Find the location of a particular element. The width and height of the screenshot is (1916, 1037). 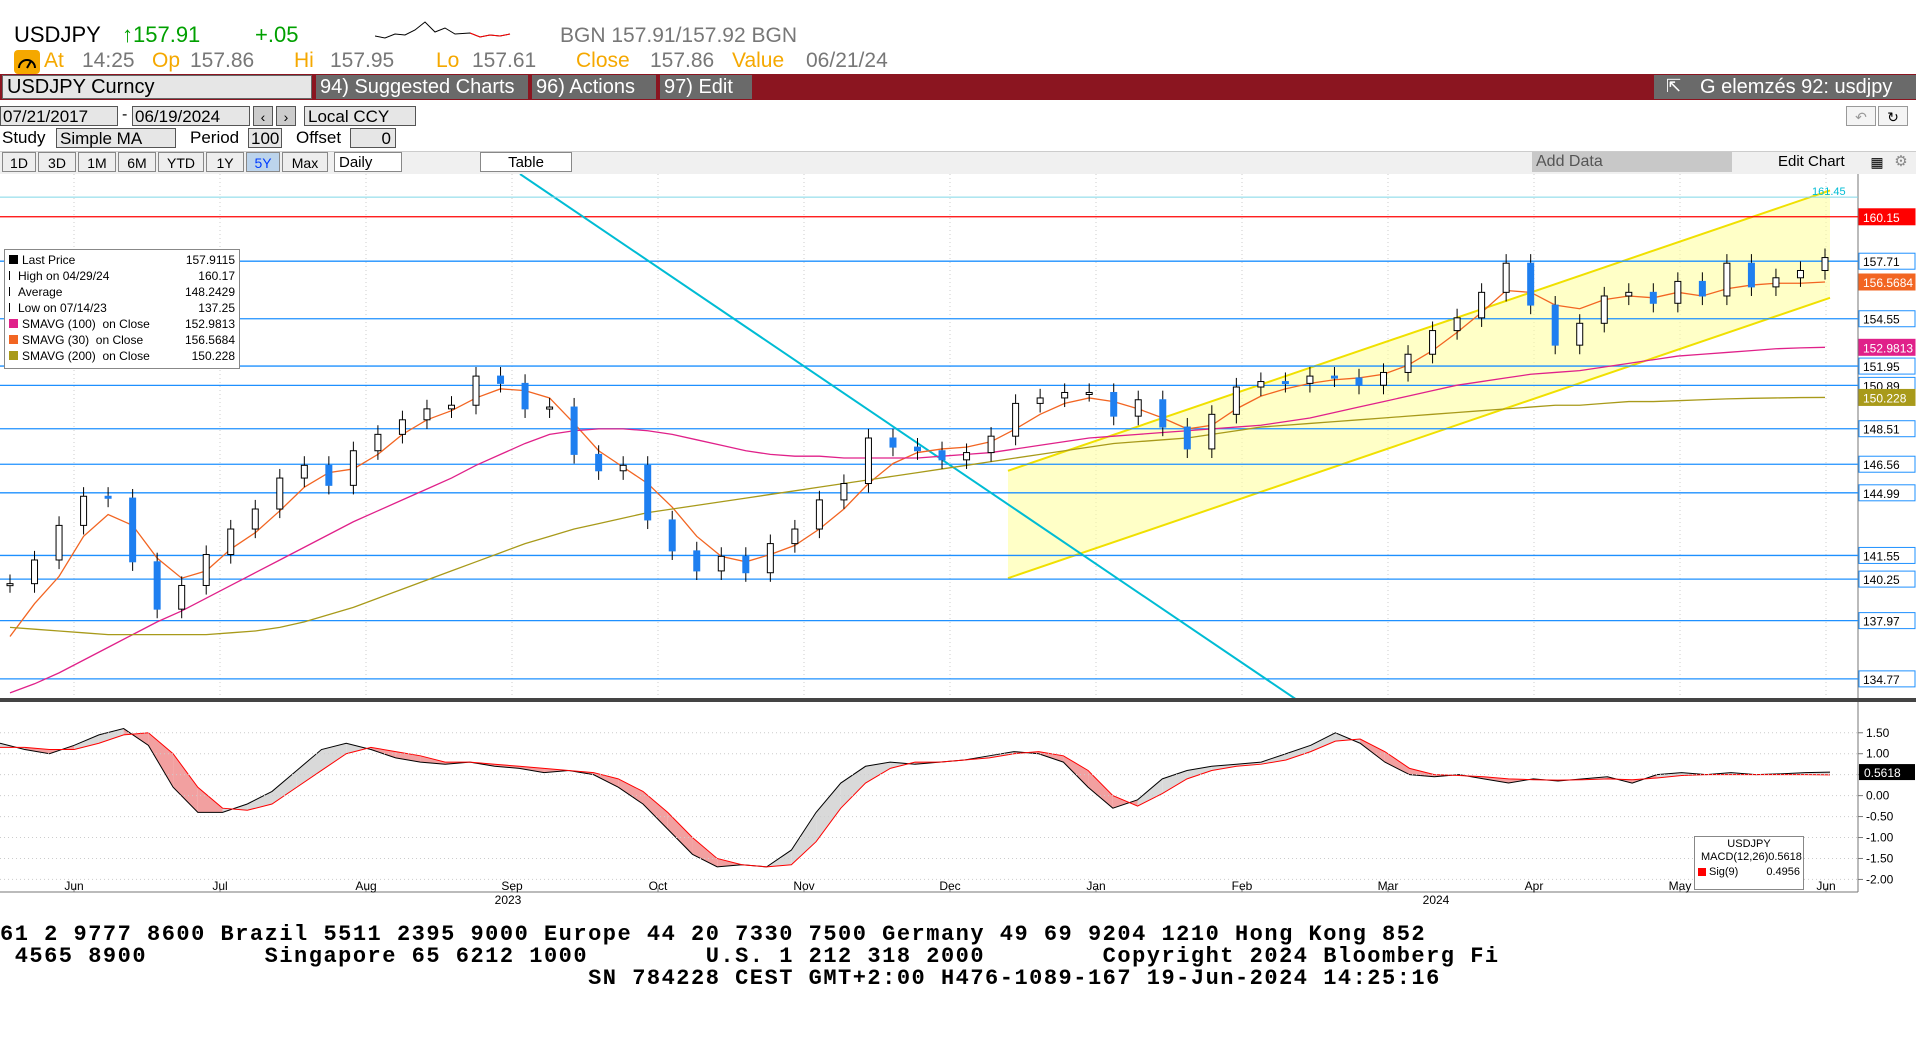

refresh-icon: ↻ is located at coordinates (1893, 116).